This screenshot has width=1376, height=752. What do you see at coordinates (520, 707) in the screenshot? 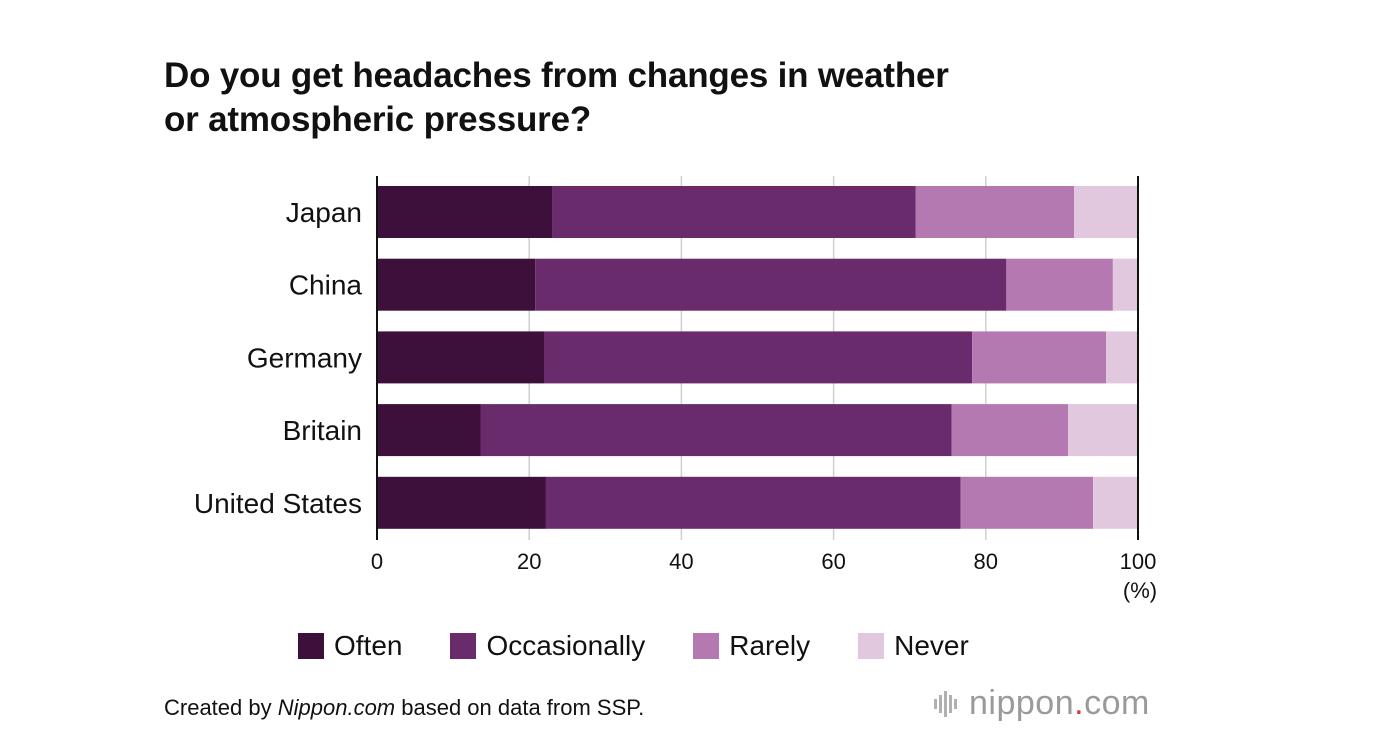
I see `credit-suffix: based on data from SSP.` at bounding box center [520, 707].